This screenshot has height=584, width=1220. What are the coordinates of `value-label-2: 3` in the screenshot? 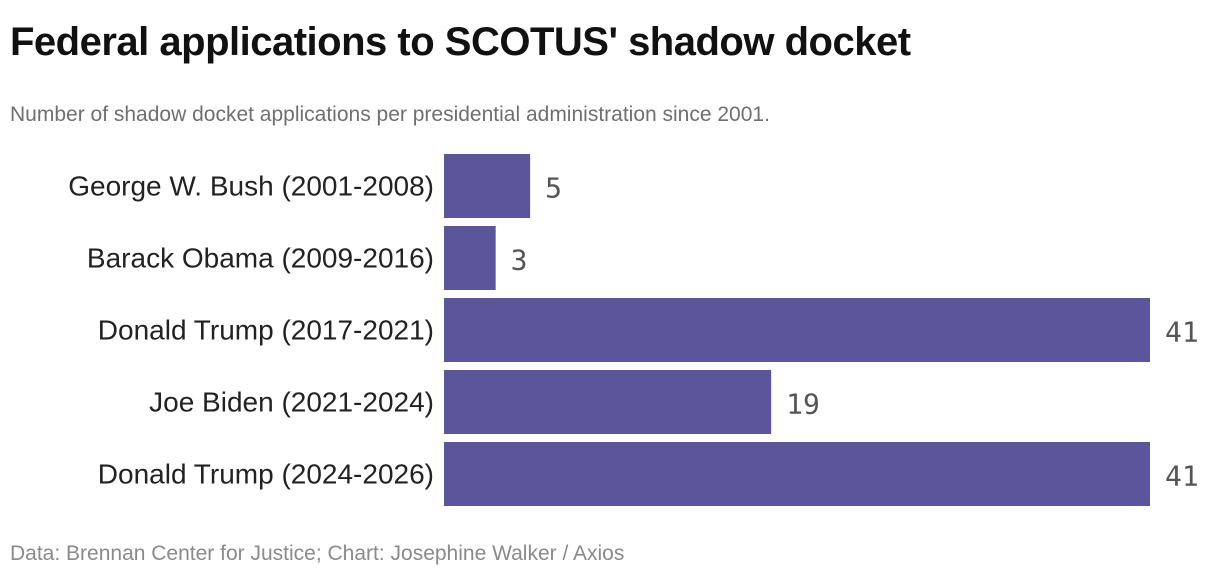 It's located at (519, 260).